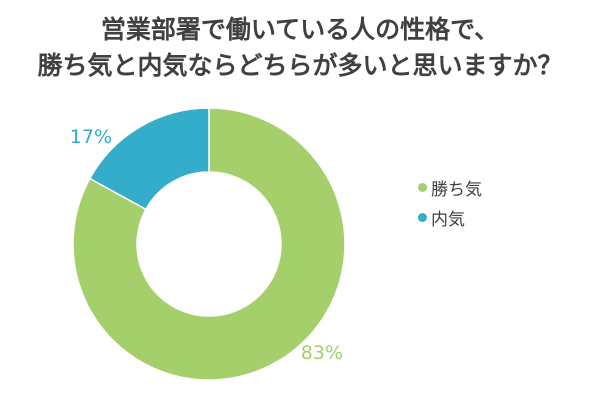 This screenshot has height=400, width=600. Describe the element at coordinates (456, 189) in the screenshot. I see `legend-label-katiki: 勝ち気` at that location.